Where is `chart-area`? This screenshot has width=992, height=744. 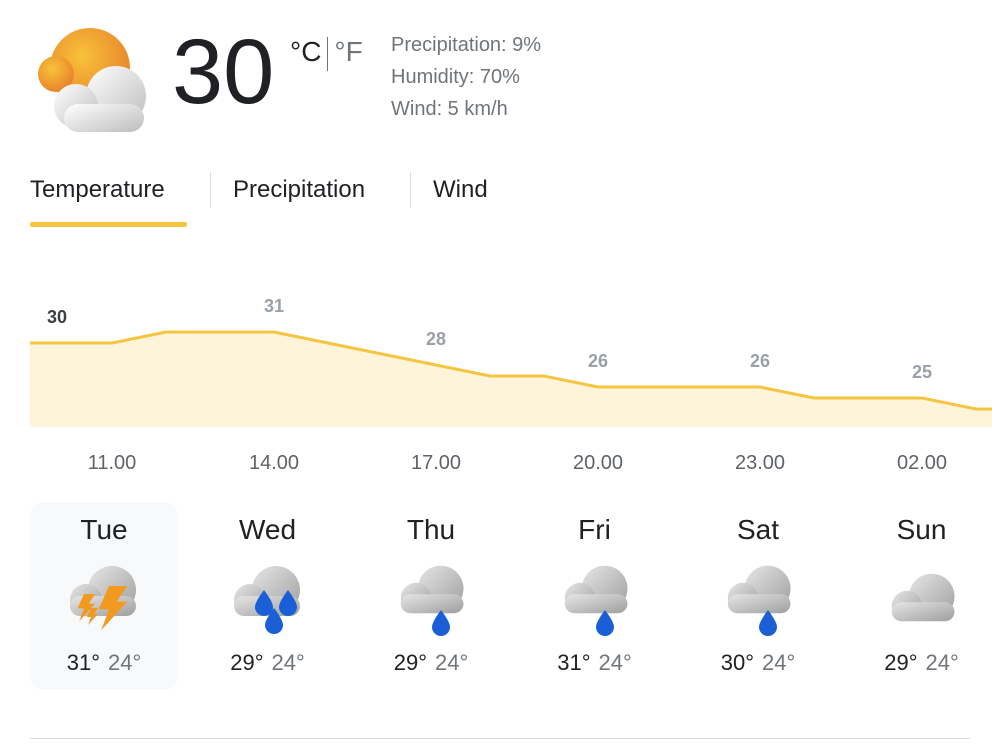 chart-area is located at coordinates (511, 379).